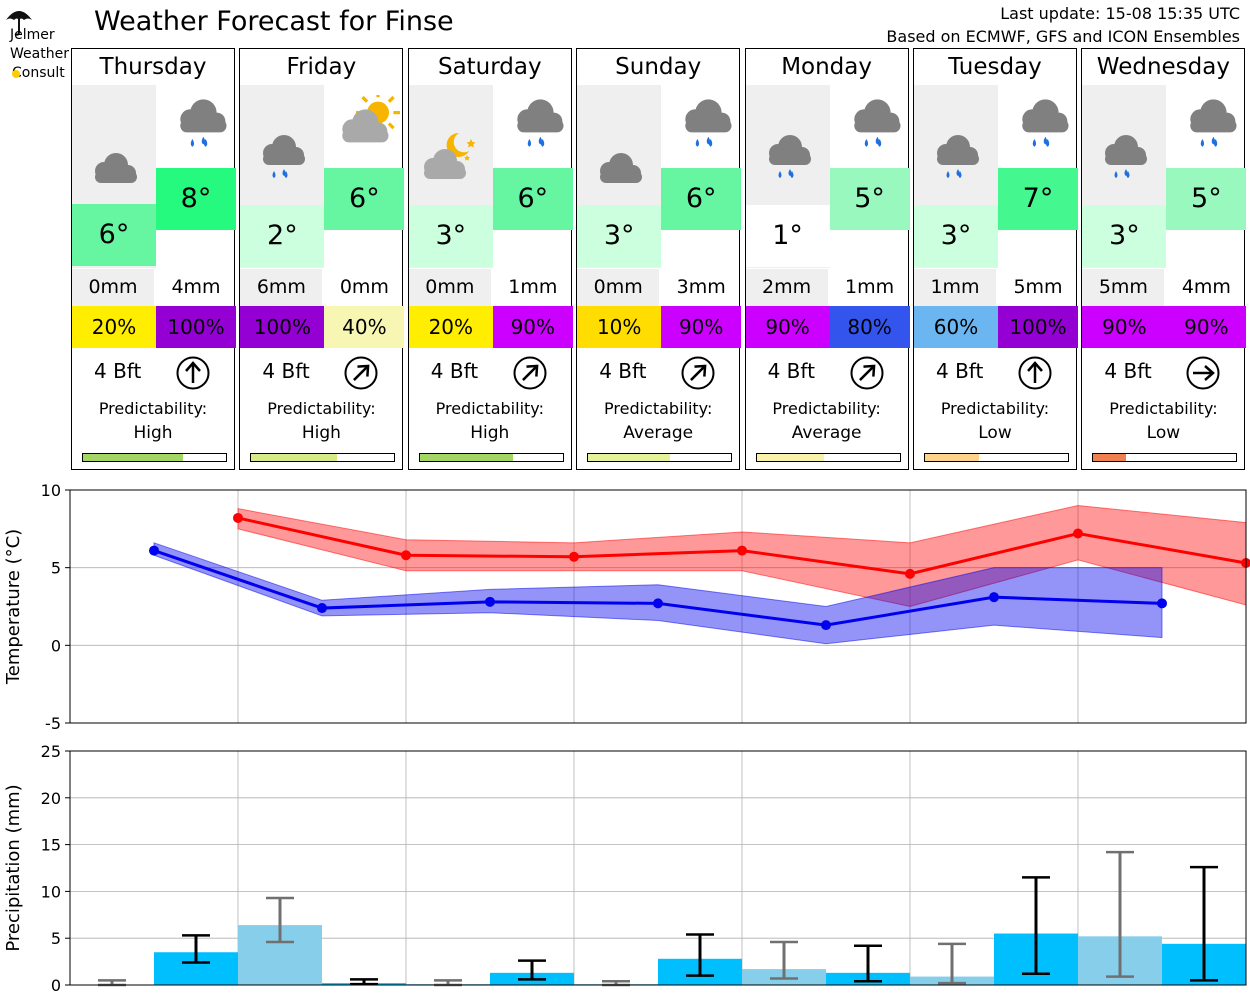 This screenshot has width=1250, height=1000. What do you see at coordinates (1203, 373) in the screenshot?
I see `arrow-east-icon` at bounding box center [1203, 373].